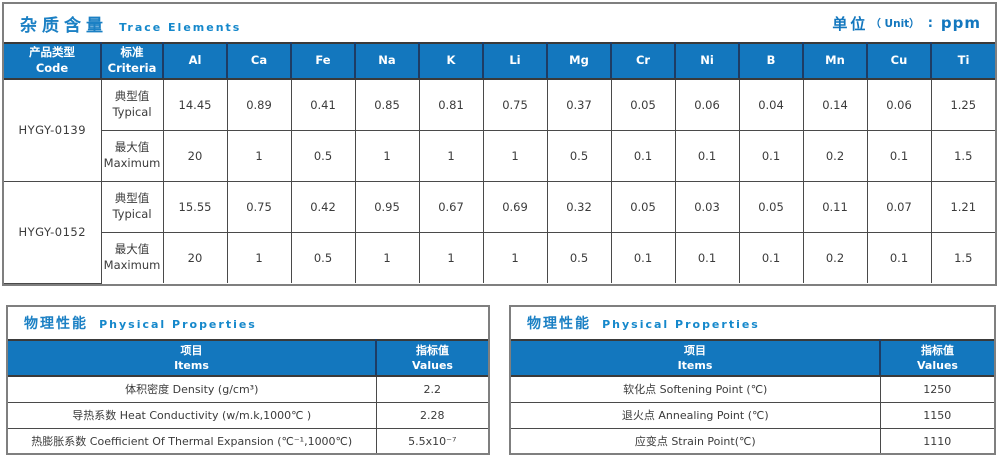  What do you see at coordinates (963, 61) in the screenshot?
I see `element-header-ti: Ti` at bounding box center [963, 61].